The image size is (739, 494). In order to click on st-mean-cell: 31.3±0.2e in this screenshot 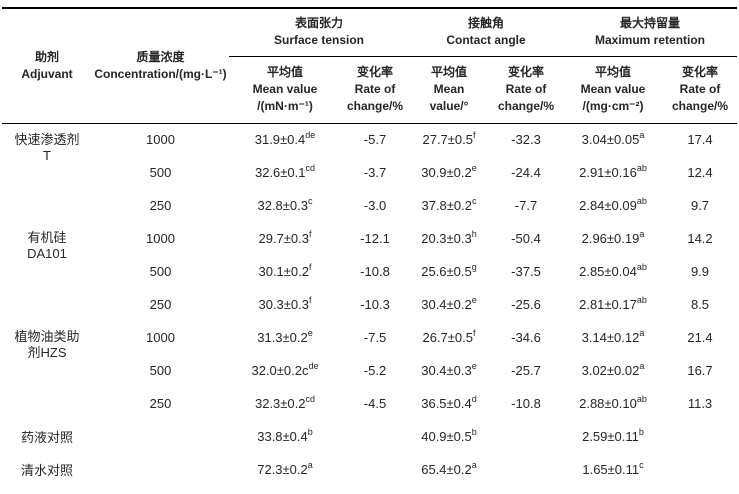, I will do `click(285, 336)`.